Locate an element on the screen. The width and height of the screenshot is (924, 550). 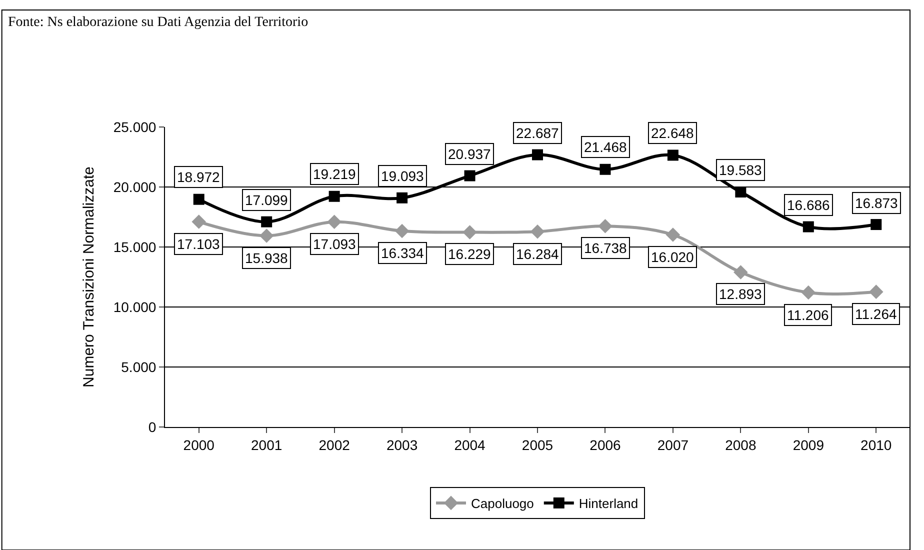
legend-label: Capoluogo is located at coordinates (502, 504).